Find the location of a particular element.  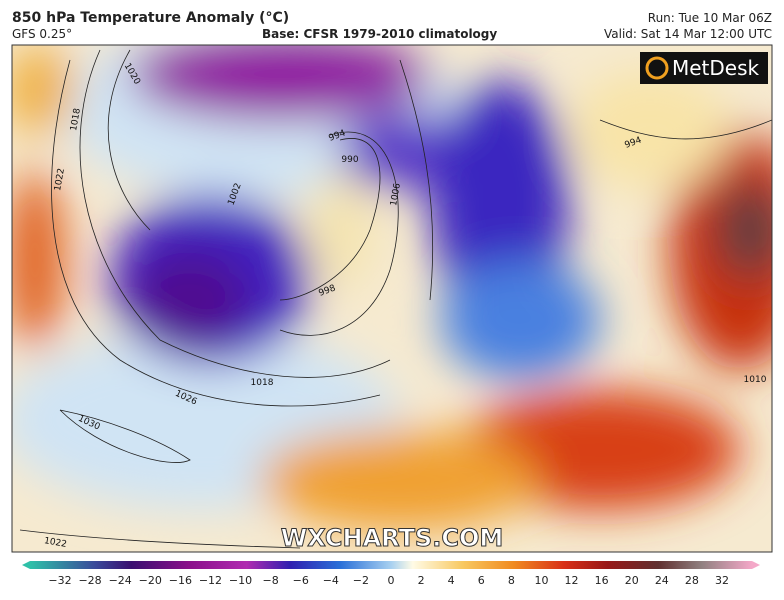

colorbar-label: −28 is located at coordinates (89, 580).